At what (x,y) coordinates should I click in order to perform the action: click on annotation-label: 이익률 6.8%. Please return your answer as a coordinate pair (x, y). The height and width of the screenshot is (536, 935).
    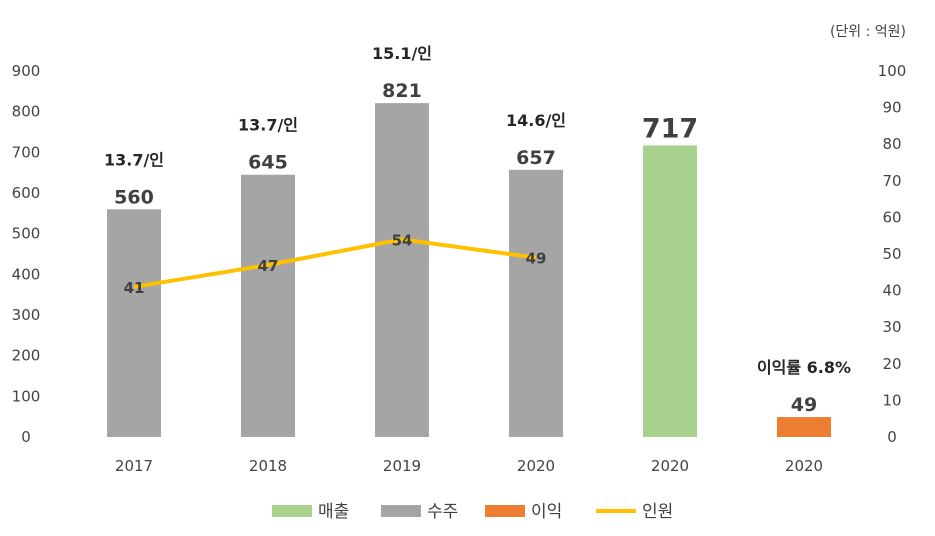
    Looking at the image, I should click on (804, 367).